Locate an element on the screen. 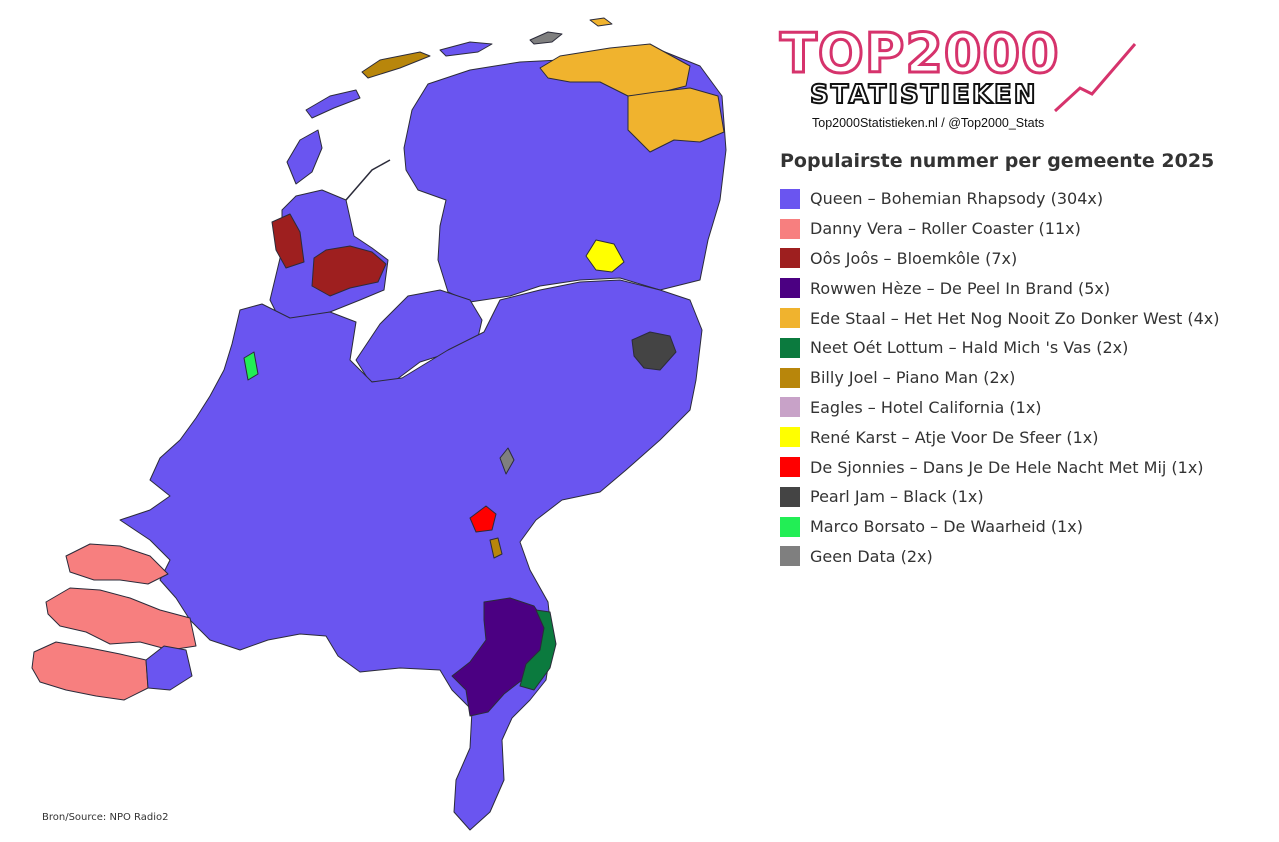 The image size is (1279, 842). legend-label: Pearl Jam – Black (1x) is located at coordinates (897, 497).